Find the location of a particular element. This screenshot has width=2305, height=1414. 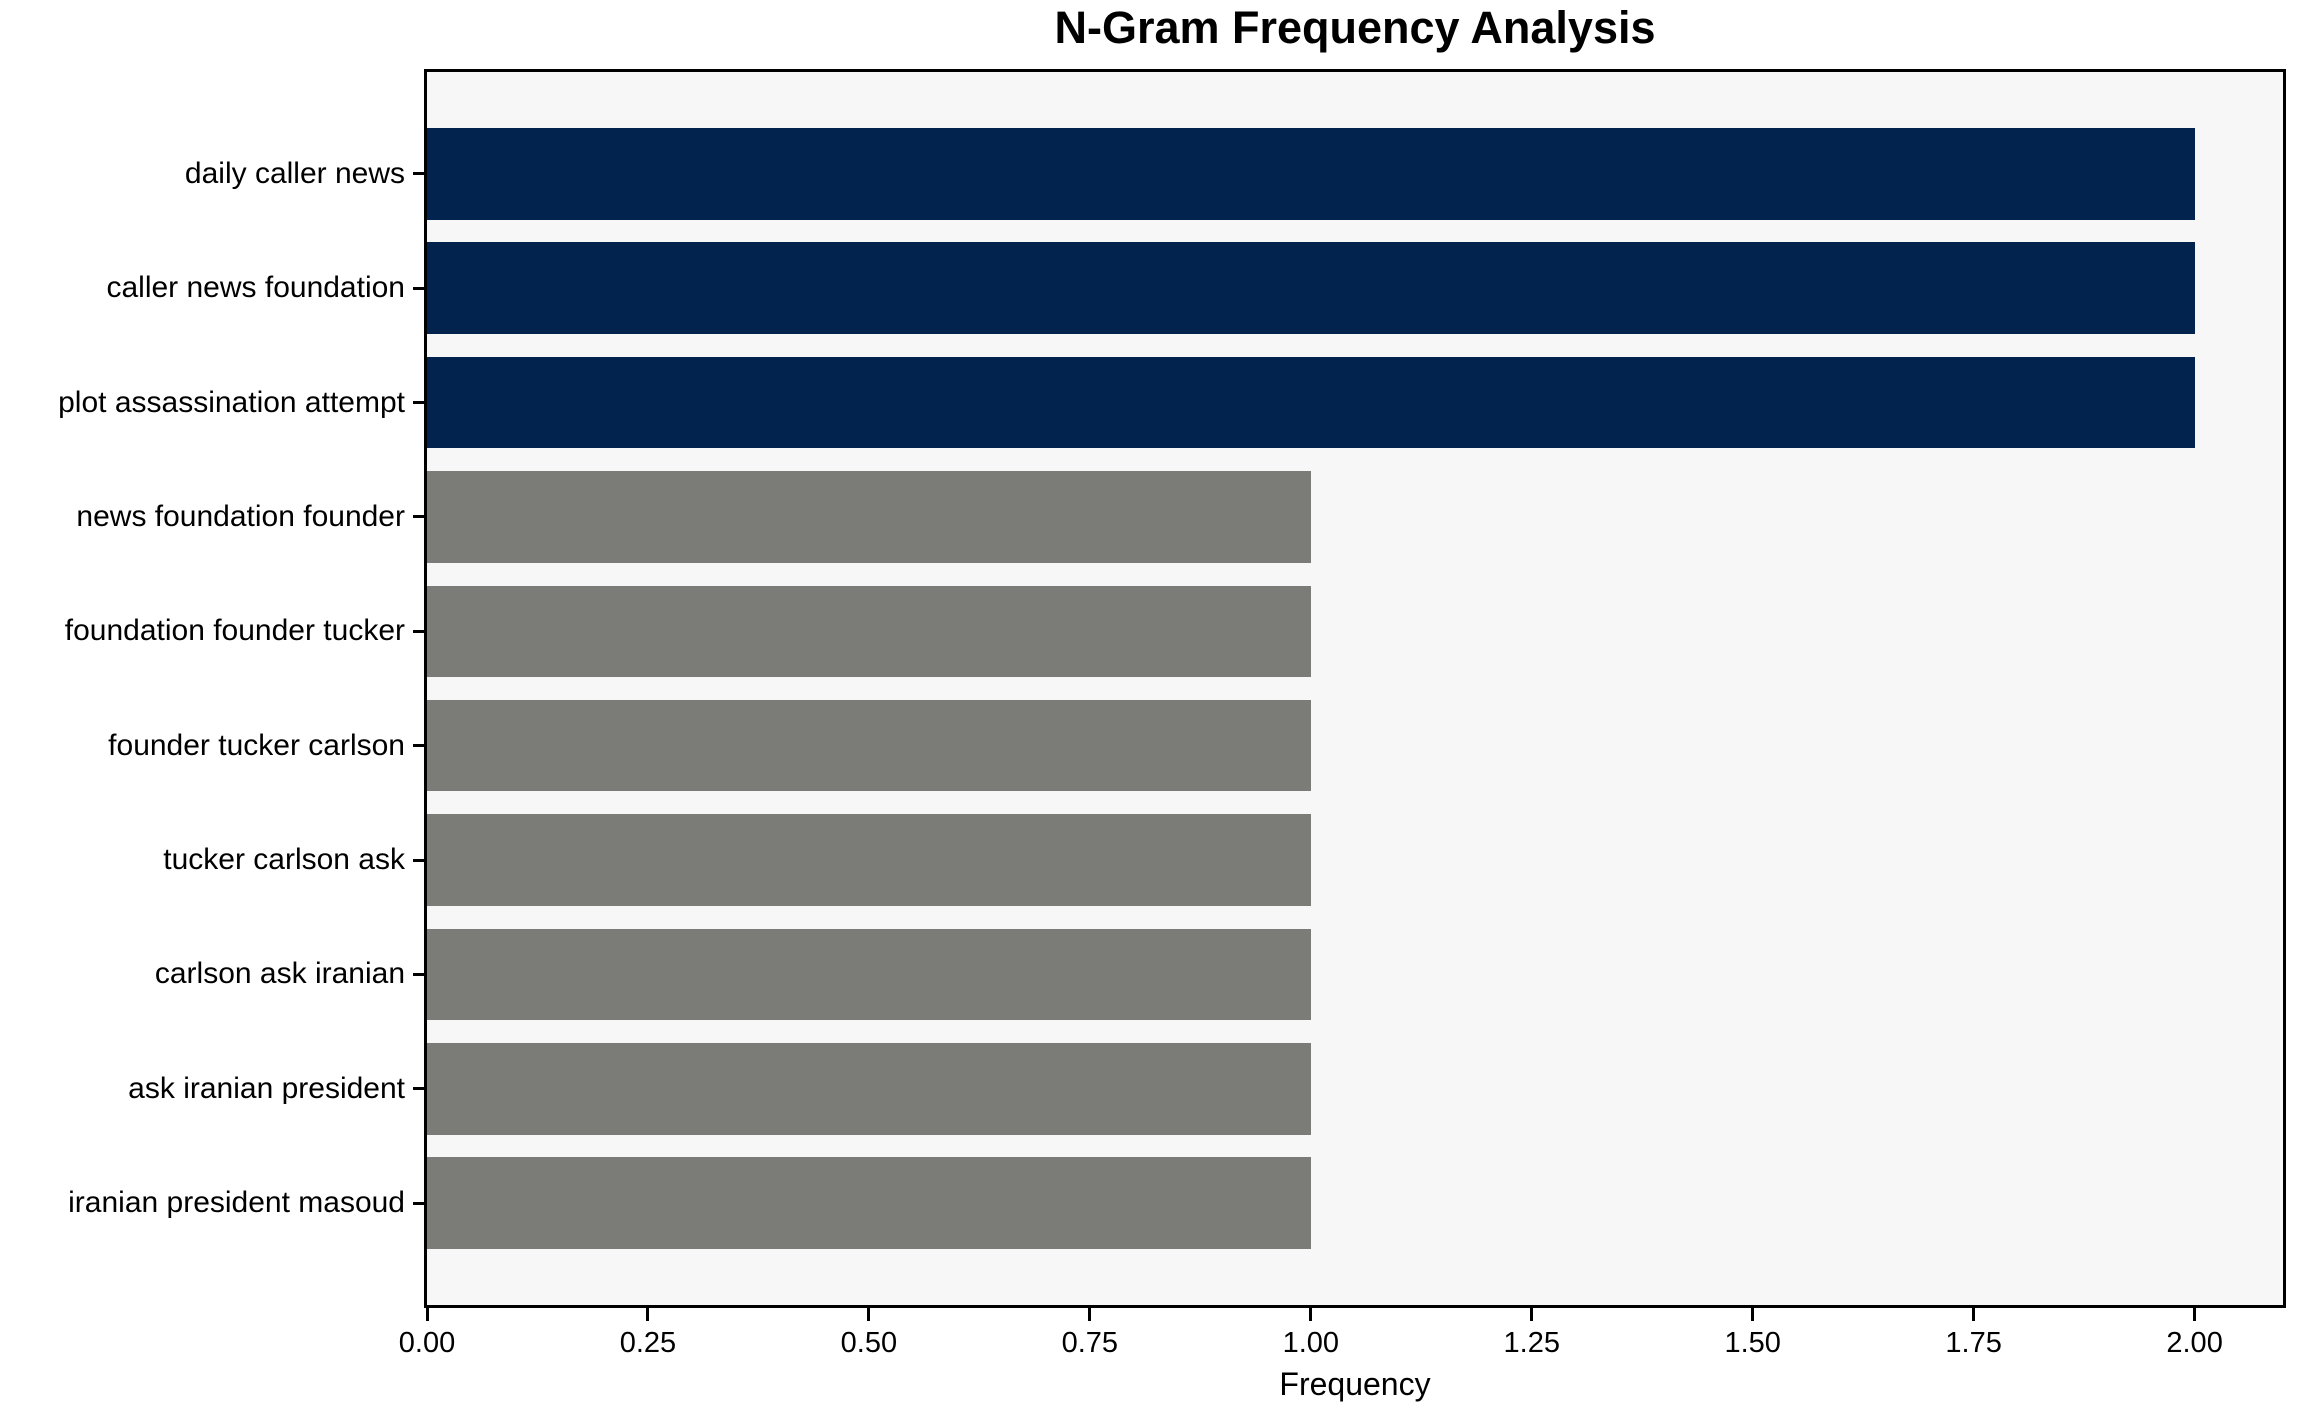

x-tick-label: 0.75 is located at coordinates (1090, 1343).